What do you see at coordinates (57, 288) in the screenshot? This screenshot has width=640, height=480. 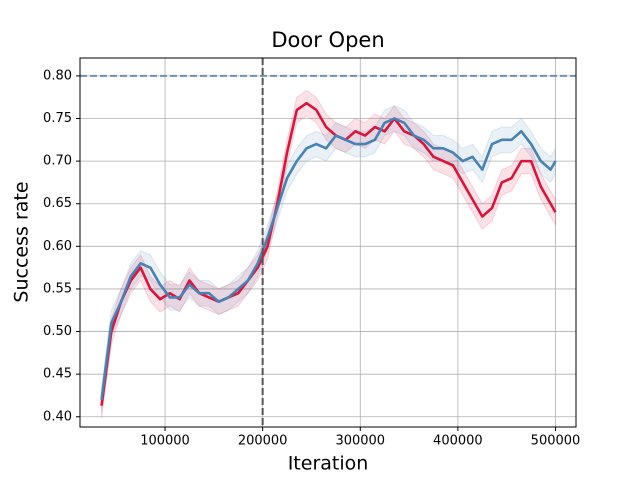 I see `y-tick-label: 0.55` at bounding box center [57, 288].